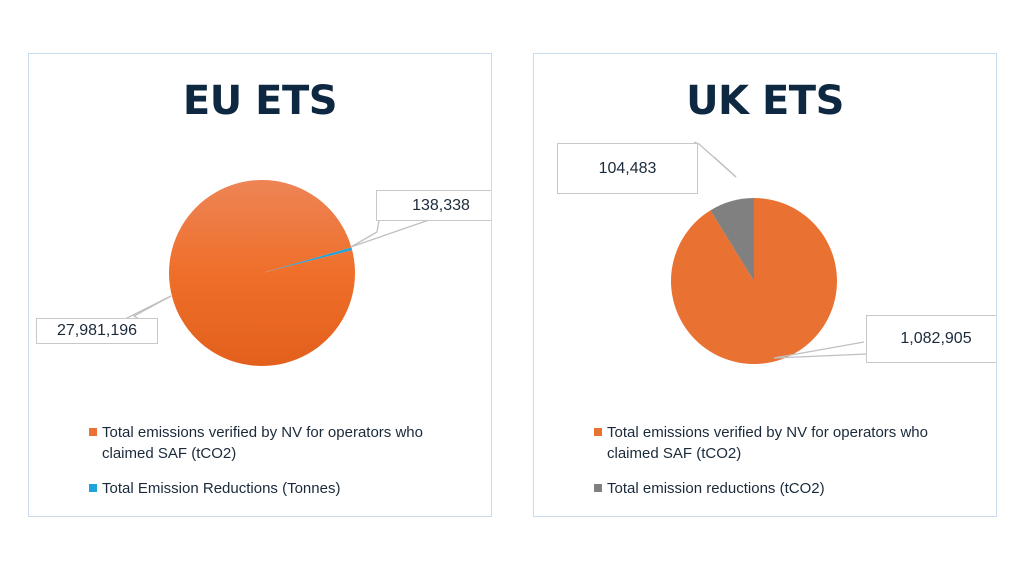 This screenshot has width=1024, height=576. What do you see at coordinates (627, 168) in the screenshot?
I see `data-label: 104,483` at bounding box center [627, 168].